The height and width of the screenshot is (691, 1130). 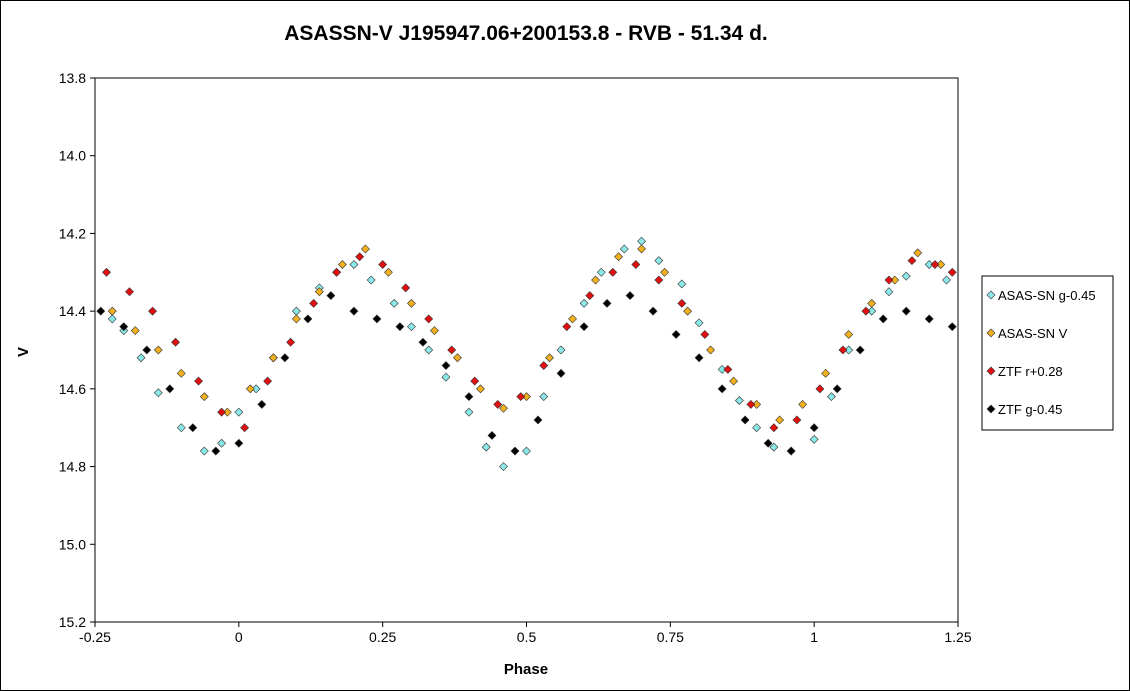 What do you see at coordinates (670, 637) in the screenshot?
I see `x-tick-label: 0.75` at bounding box center [670, 637].